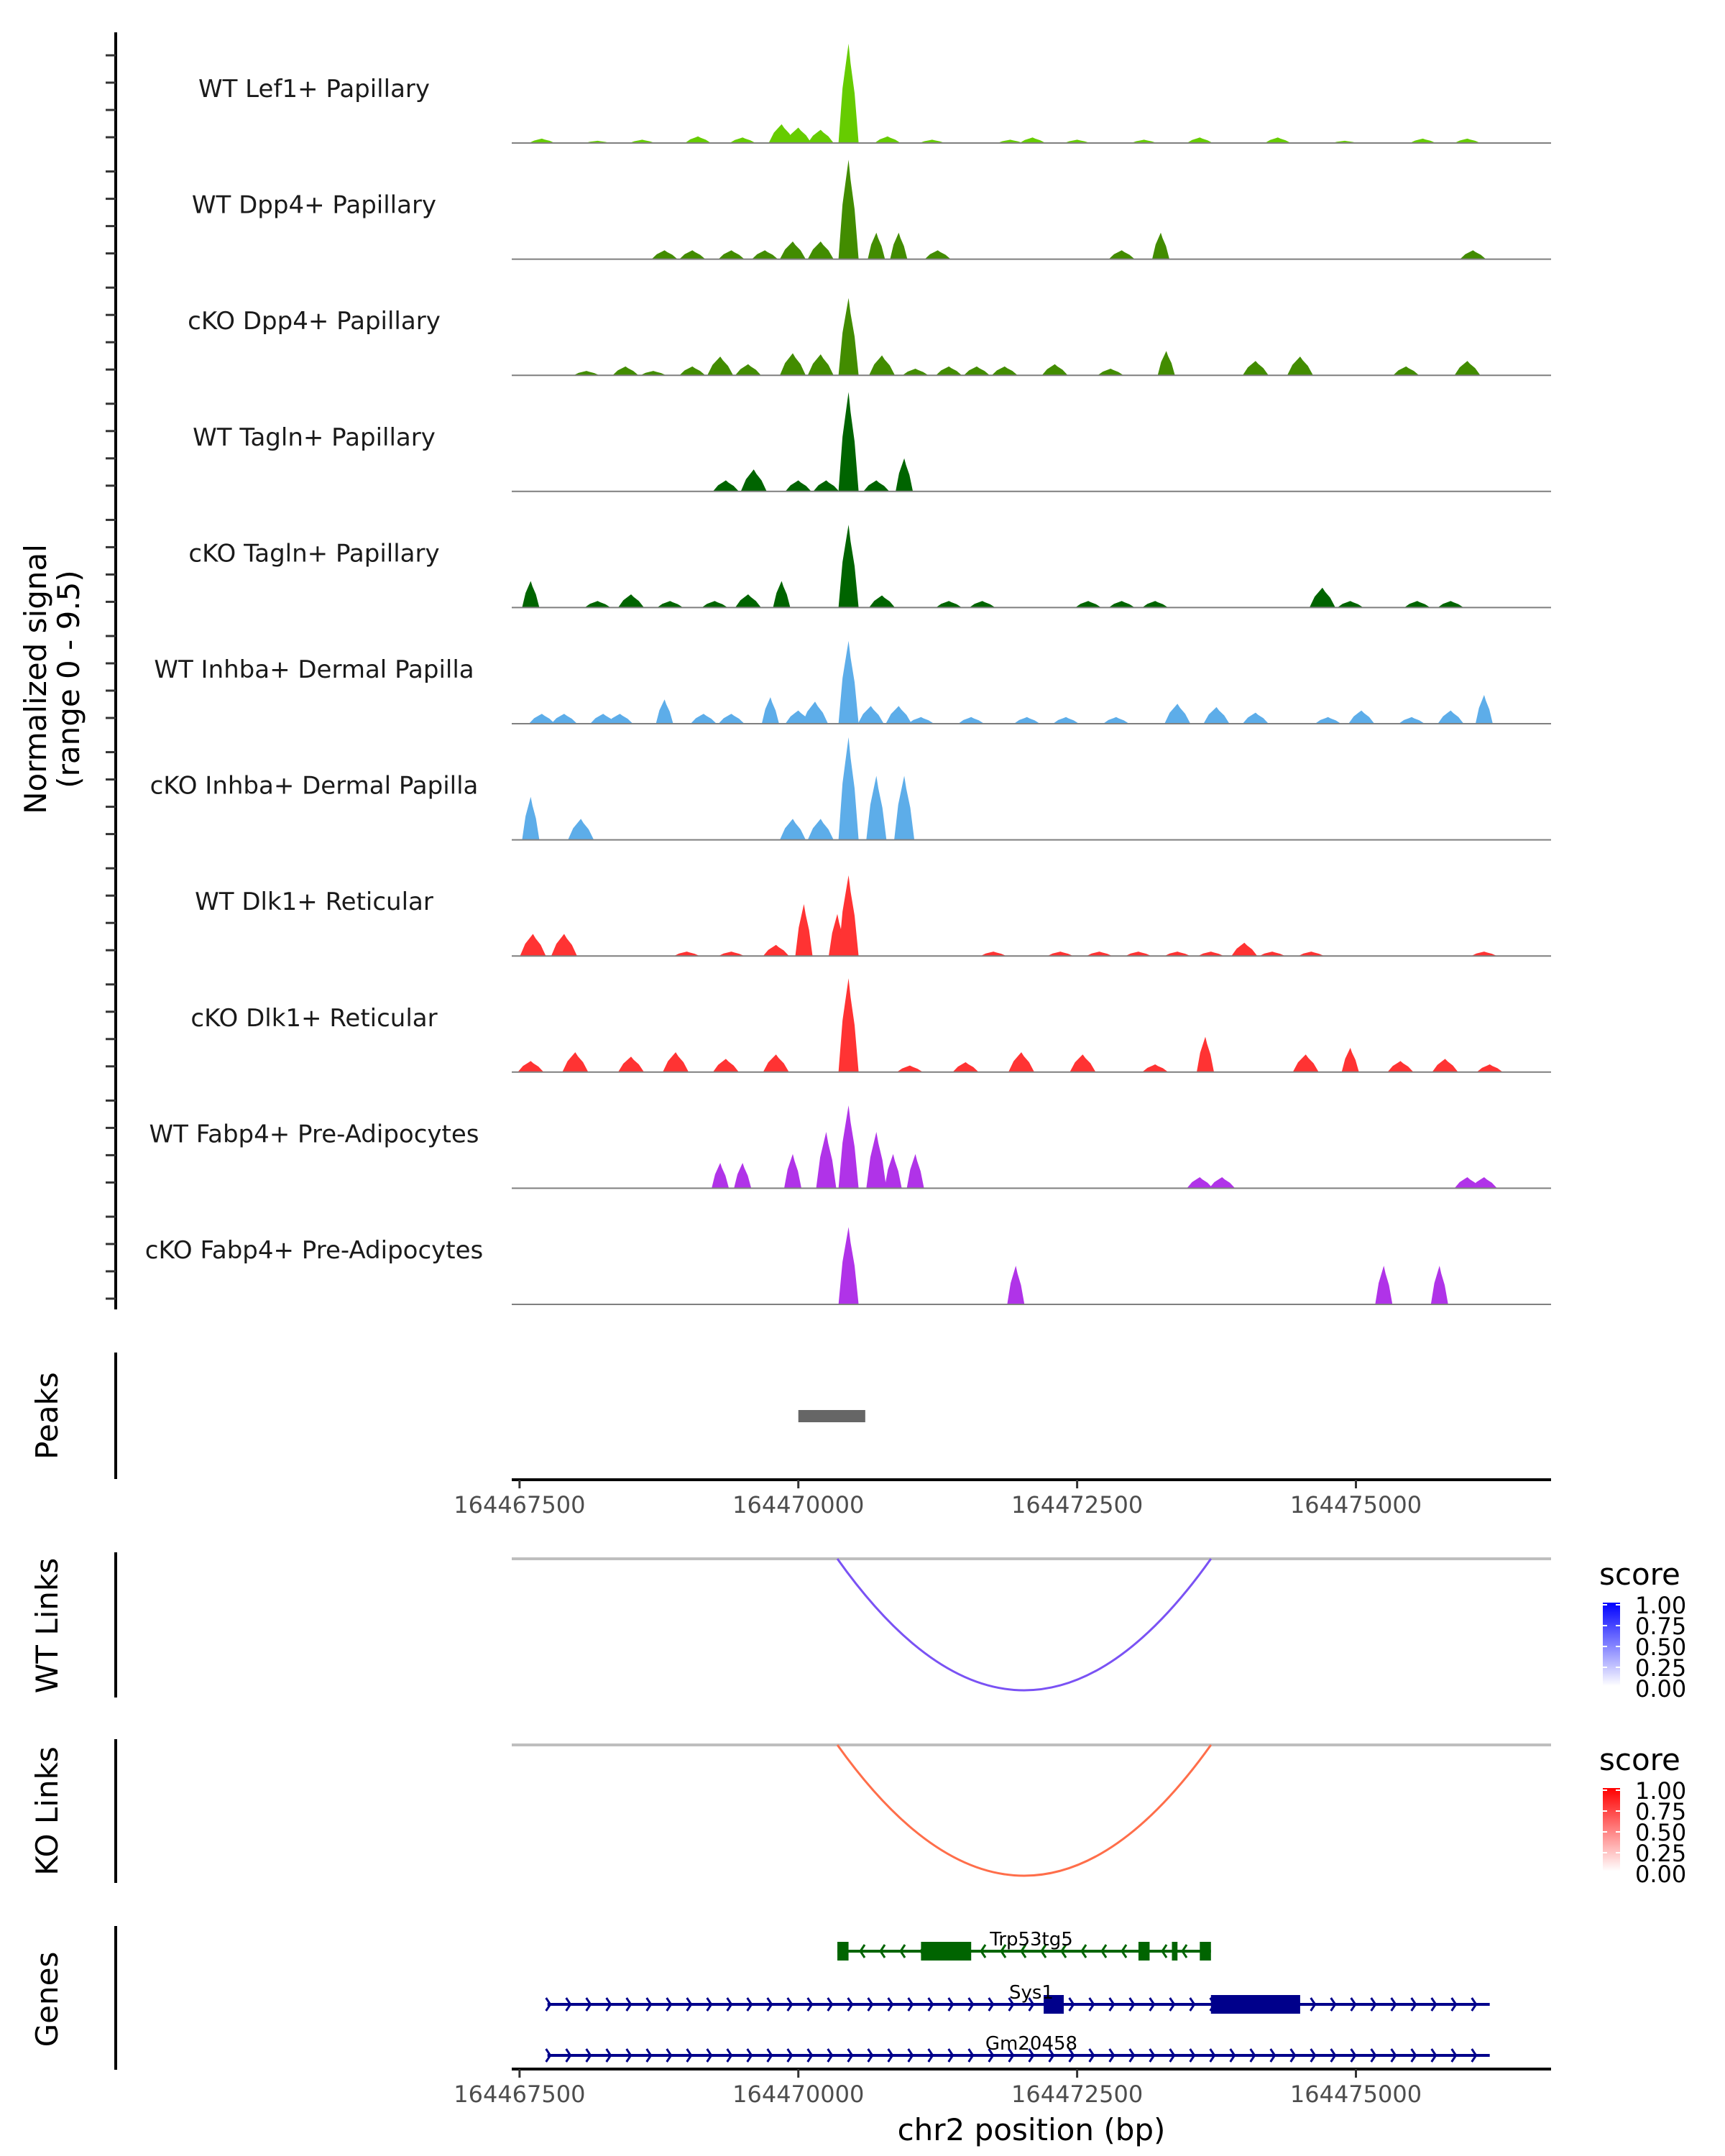 The width and height of the screenshot is (1725, 2156). Describe the element at coordinates (1032, 2129) in the screenshot. I see `x-axis-title: chr2 position (bp)` at that location.